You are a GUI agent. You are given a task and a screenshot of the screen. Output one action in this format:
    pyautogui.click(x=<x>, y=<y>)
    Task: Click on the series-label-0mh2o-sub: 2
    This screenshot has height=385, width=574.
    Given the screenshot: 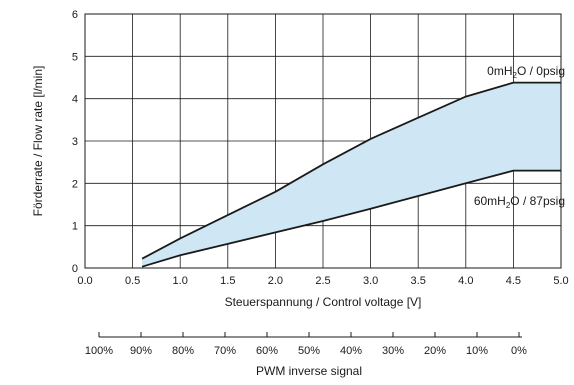 What is the action you would take?
    pyautogui.click(x=515, y=75)
    